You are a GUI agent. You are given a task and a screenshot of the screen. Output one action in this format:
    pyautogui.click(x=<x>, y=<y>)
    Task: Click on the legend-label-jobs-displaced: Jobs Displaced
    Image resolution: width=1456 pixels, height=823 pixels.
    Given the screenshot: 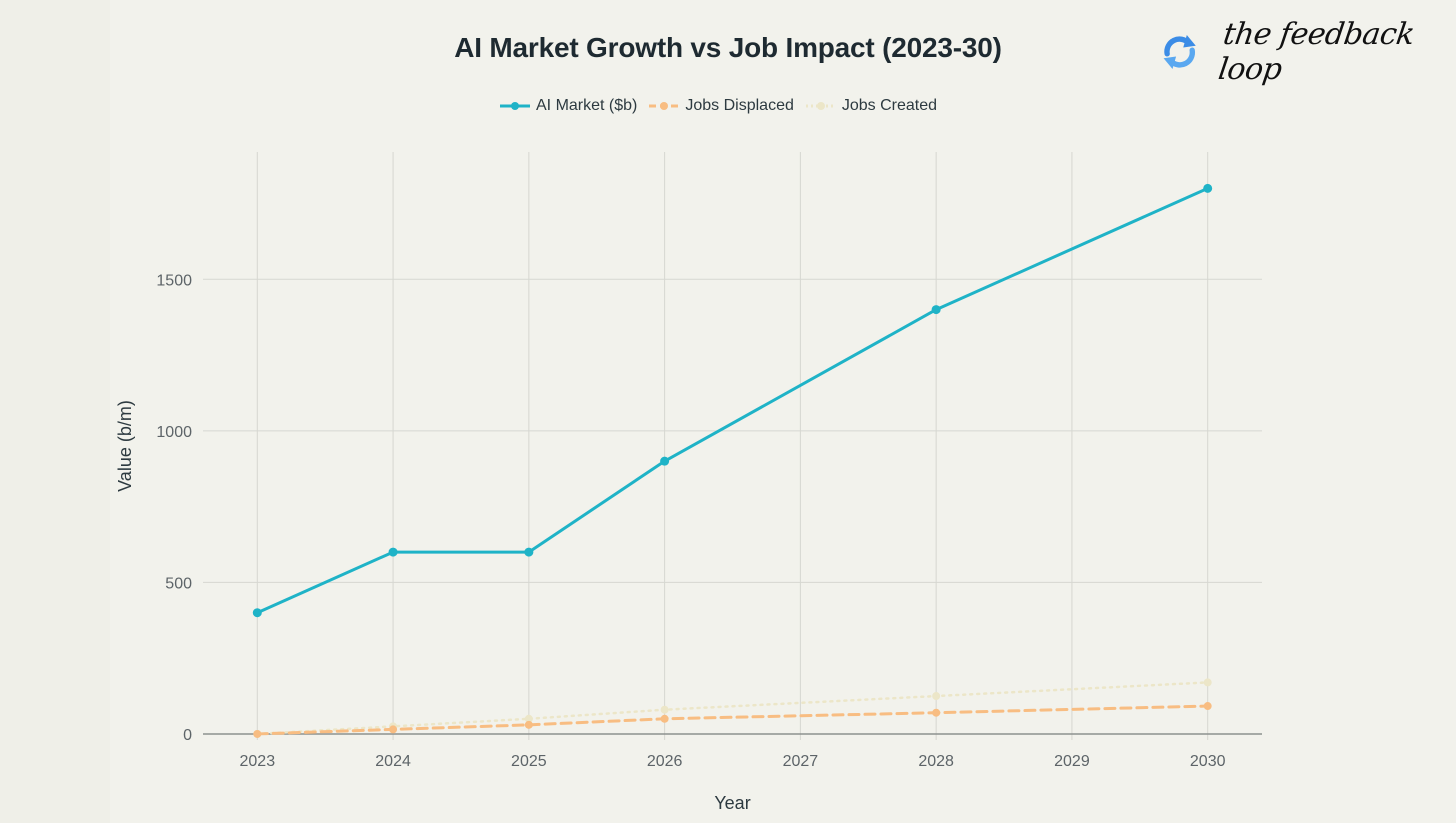 What is the action you would take?
    pyautogui.click(x=739, y=105)
    